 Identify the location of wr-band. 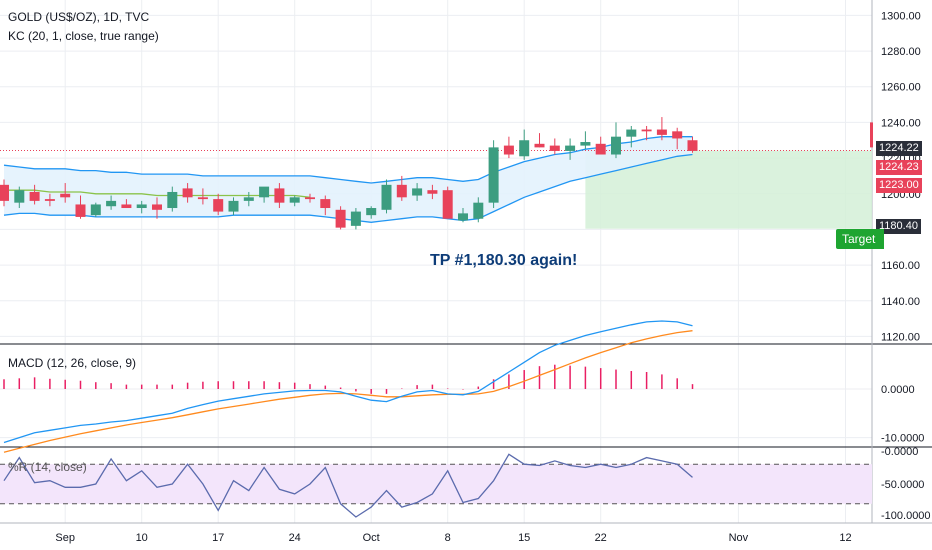
(436, 484).